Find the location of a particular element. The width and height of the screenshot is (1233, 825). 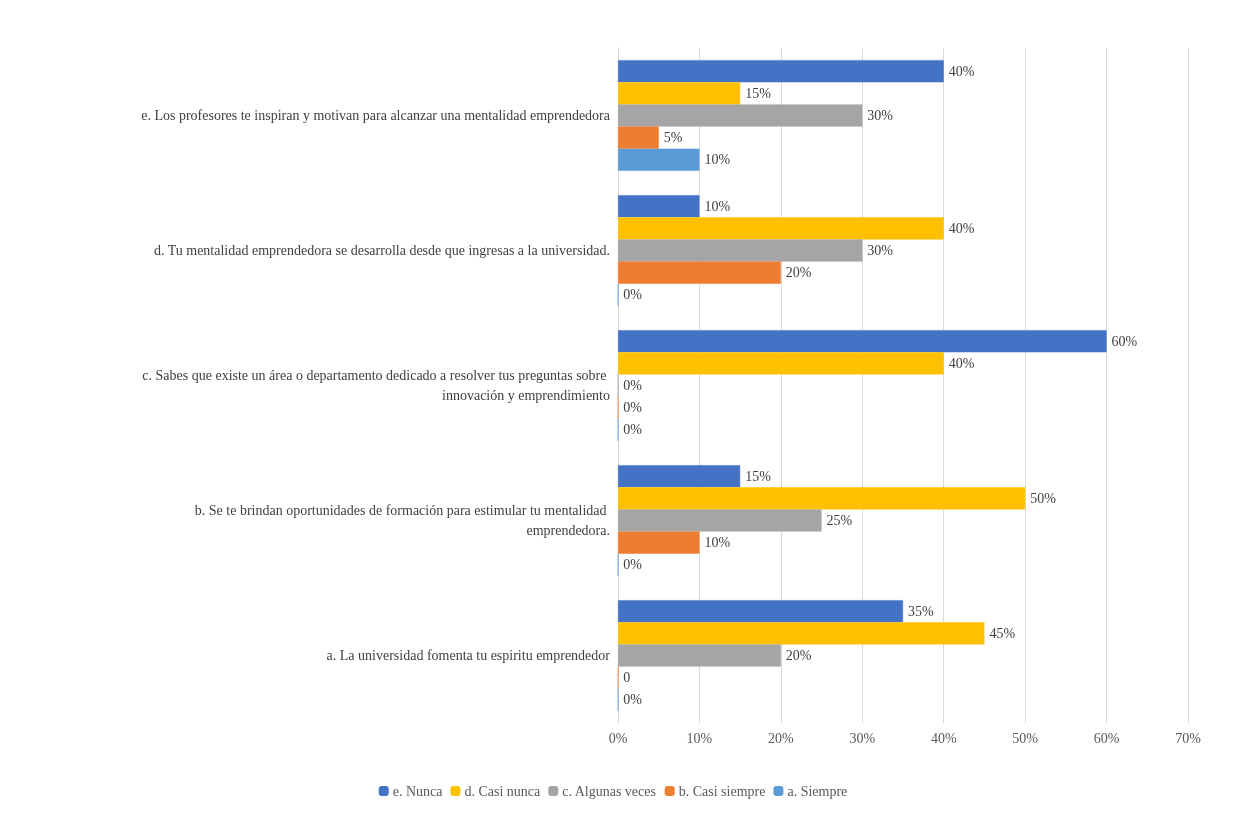

x-tick-label: 40% is located at coordinates (943, 738).